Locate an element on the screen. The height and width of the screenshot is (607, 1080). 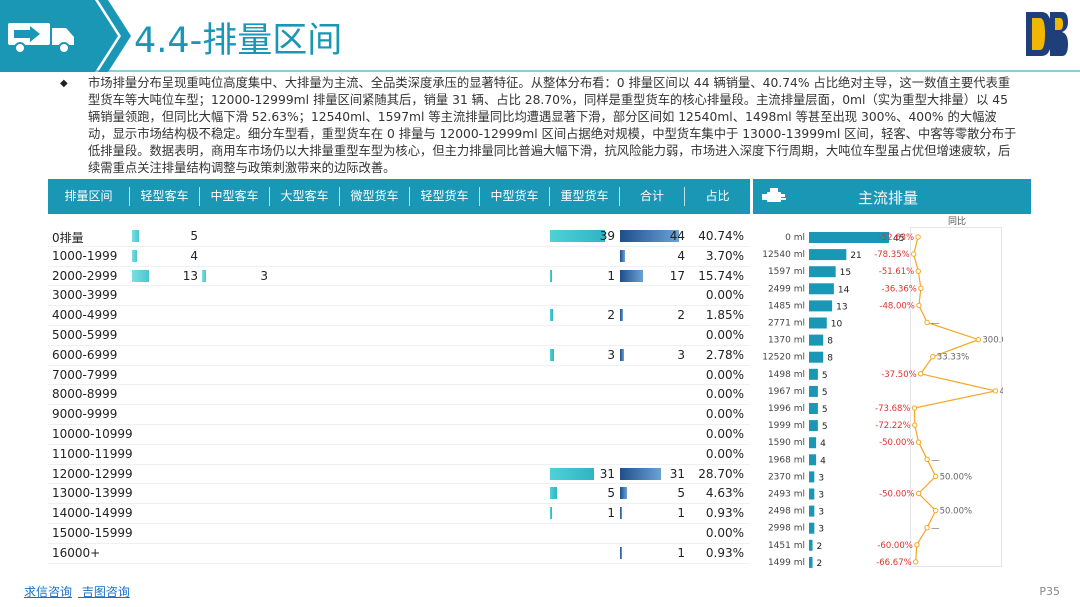
category-label: 0 ml is located at coordinates (795, 238).